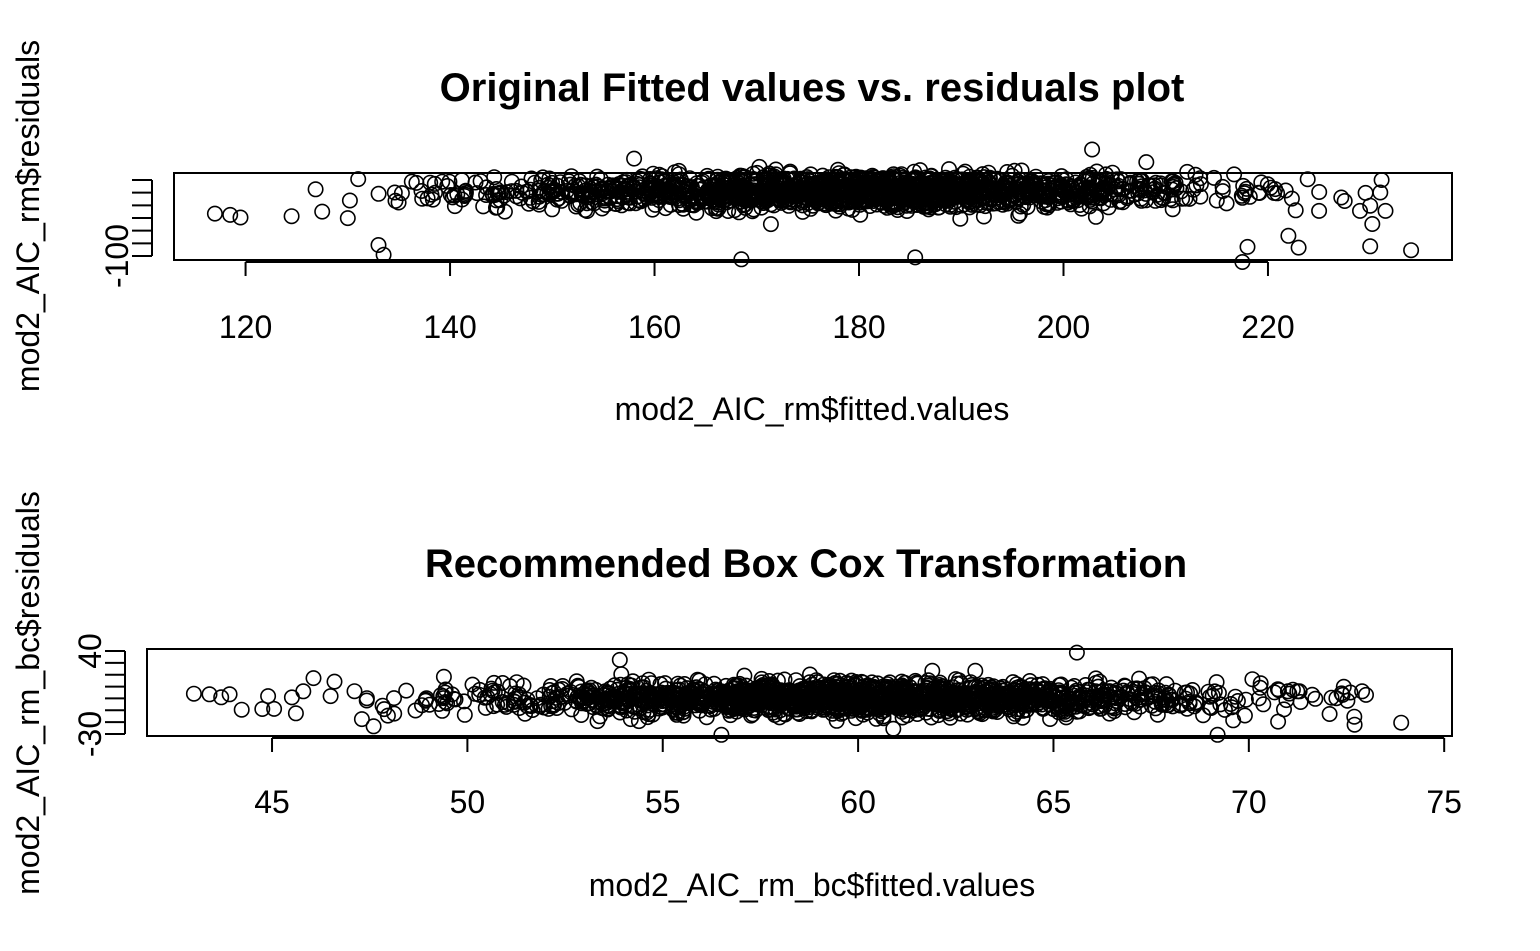  Describe the element at coordinates (858, 778) in the screenshot. I see `x-axis: 45 50 55 60 65 70 75` at that location.